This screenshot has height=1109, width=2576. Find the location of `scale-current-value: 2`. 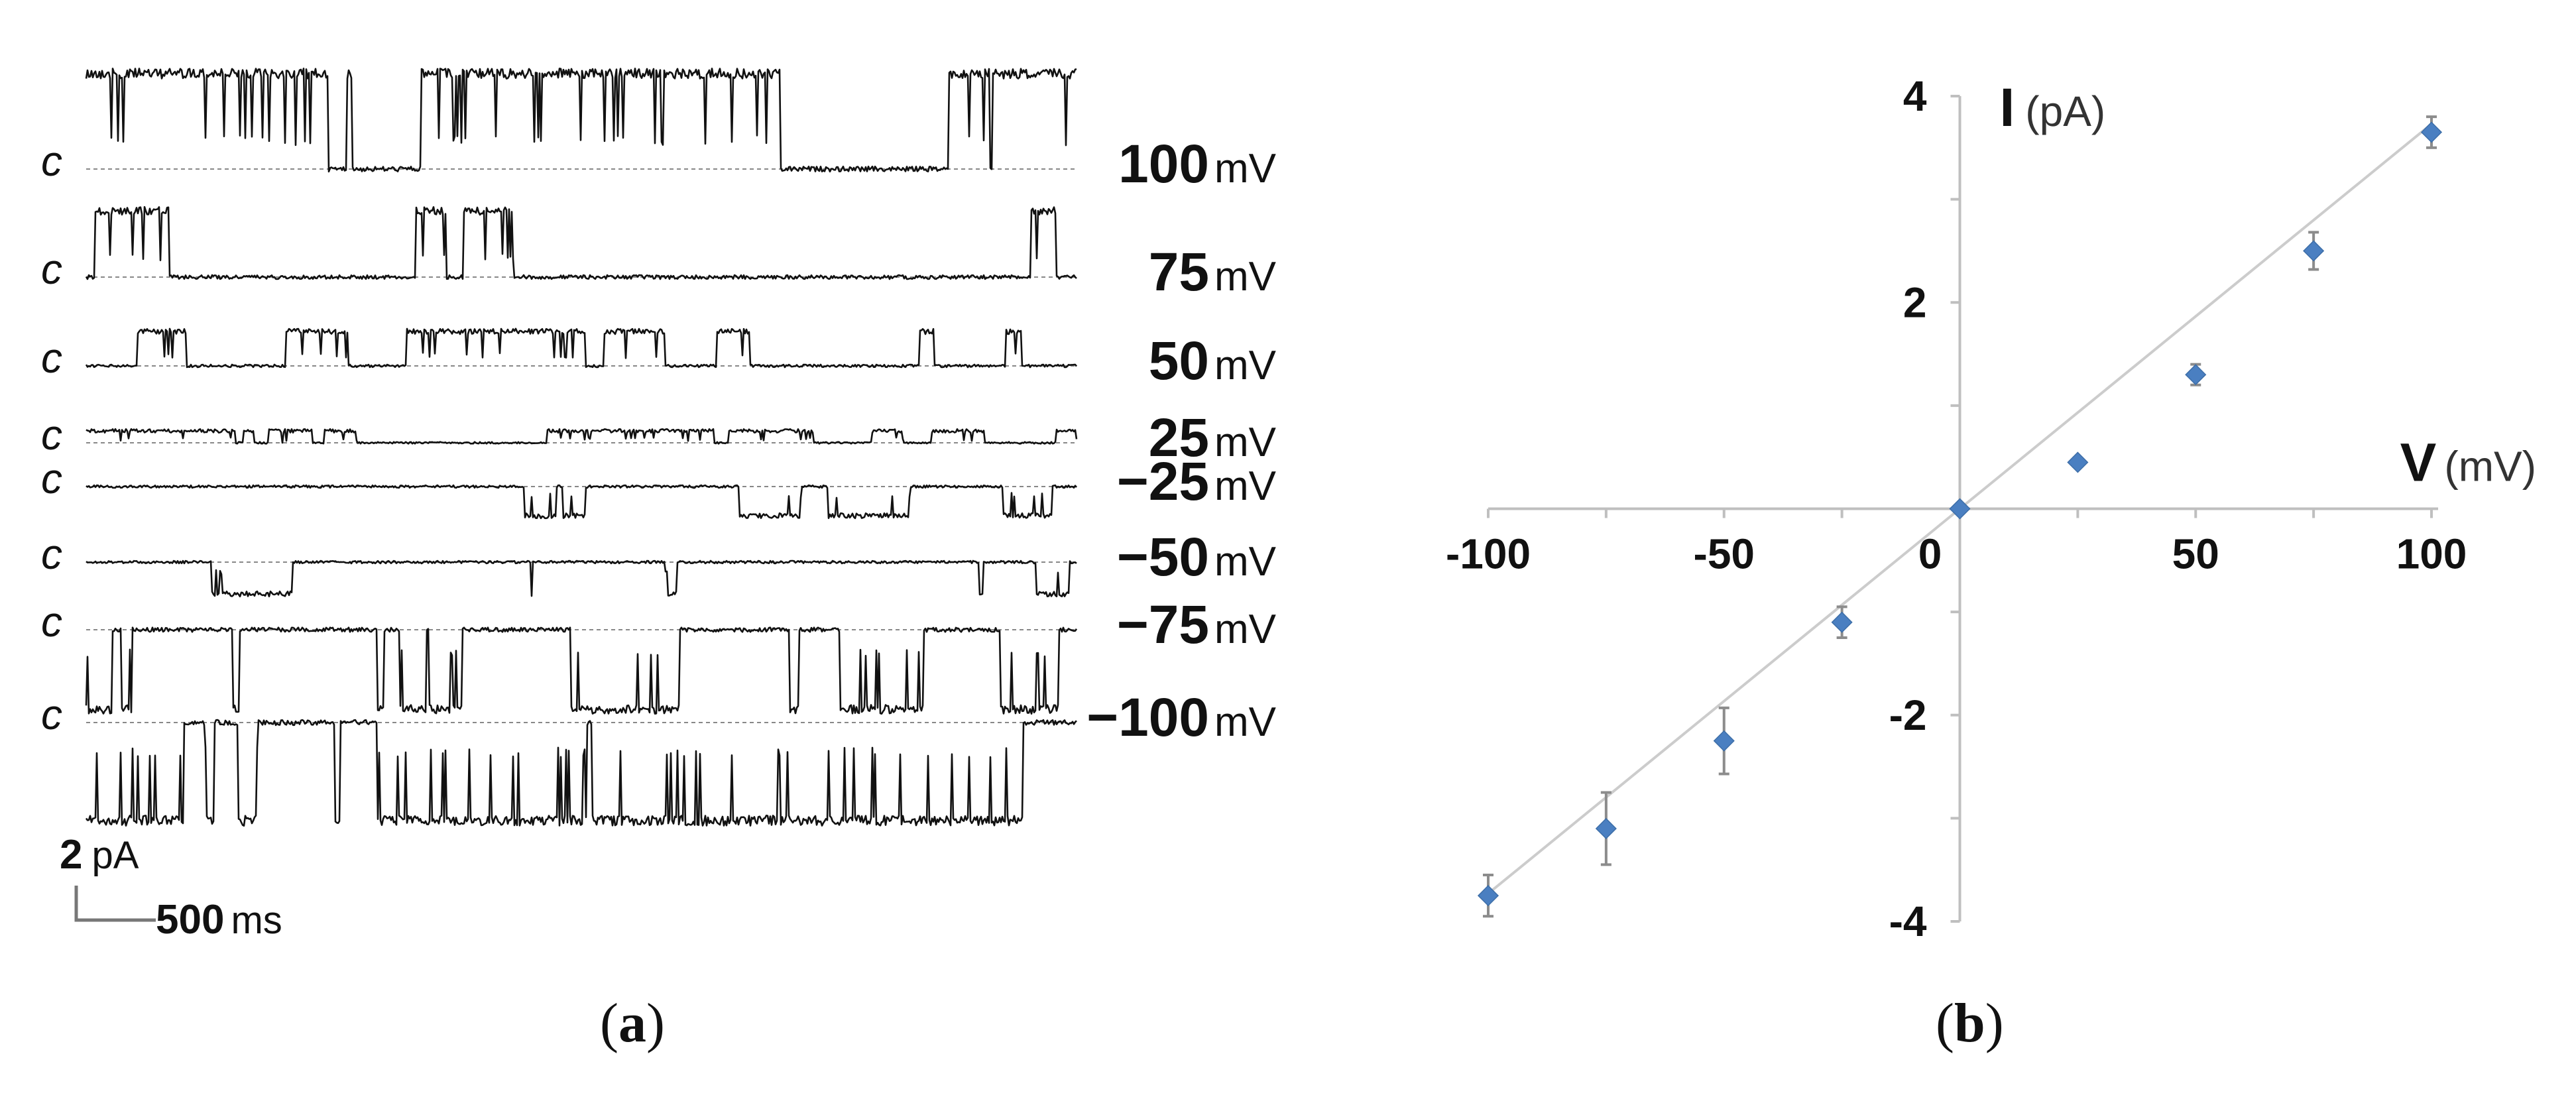

scale-current-value: 2 is located at coordinates (71, 855).